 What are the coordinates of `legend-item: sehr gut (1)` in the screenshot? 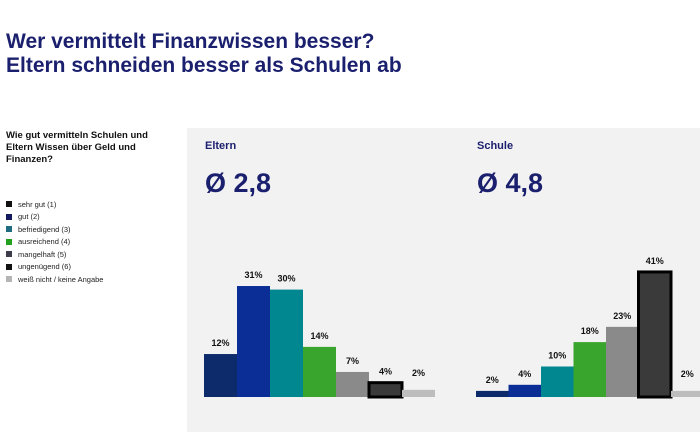 It's located at (54, 204).